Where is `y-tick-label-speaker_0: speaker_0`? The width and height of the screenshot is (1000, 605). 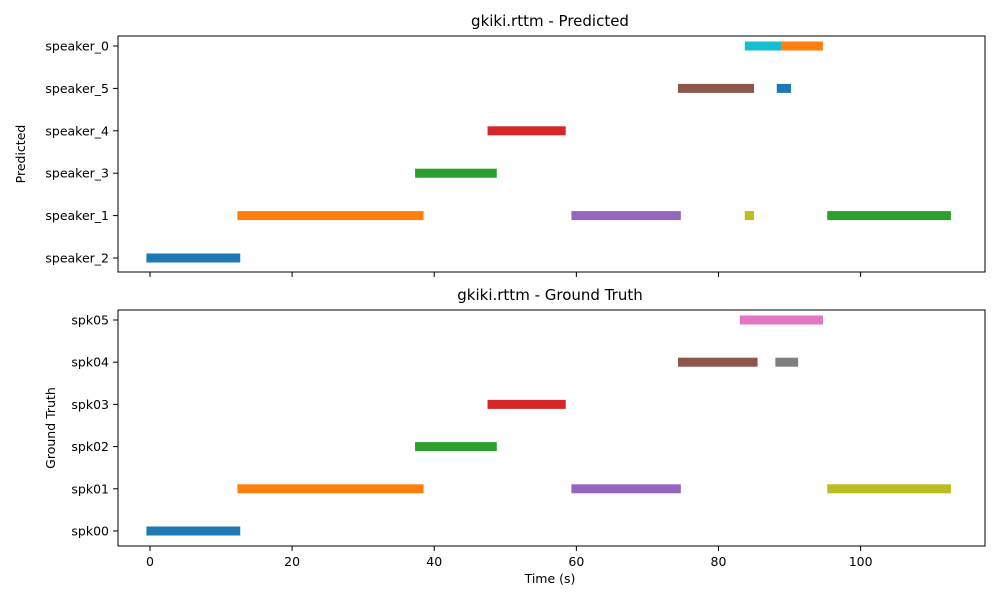 y-tick-label-speaker_0: speaker_0 is located at coordinates (77, 46).